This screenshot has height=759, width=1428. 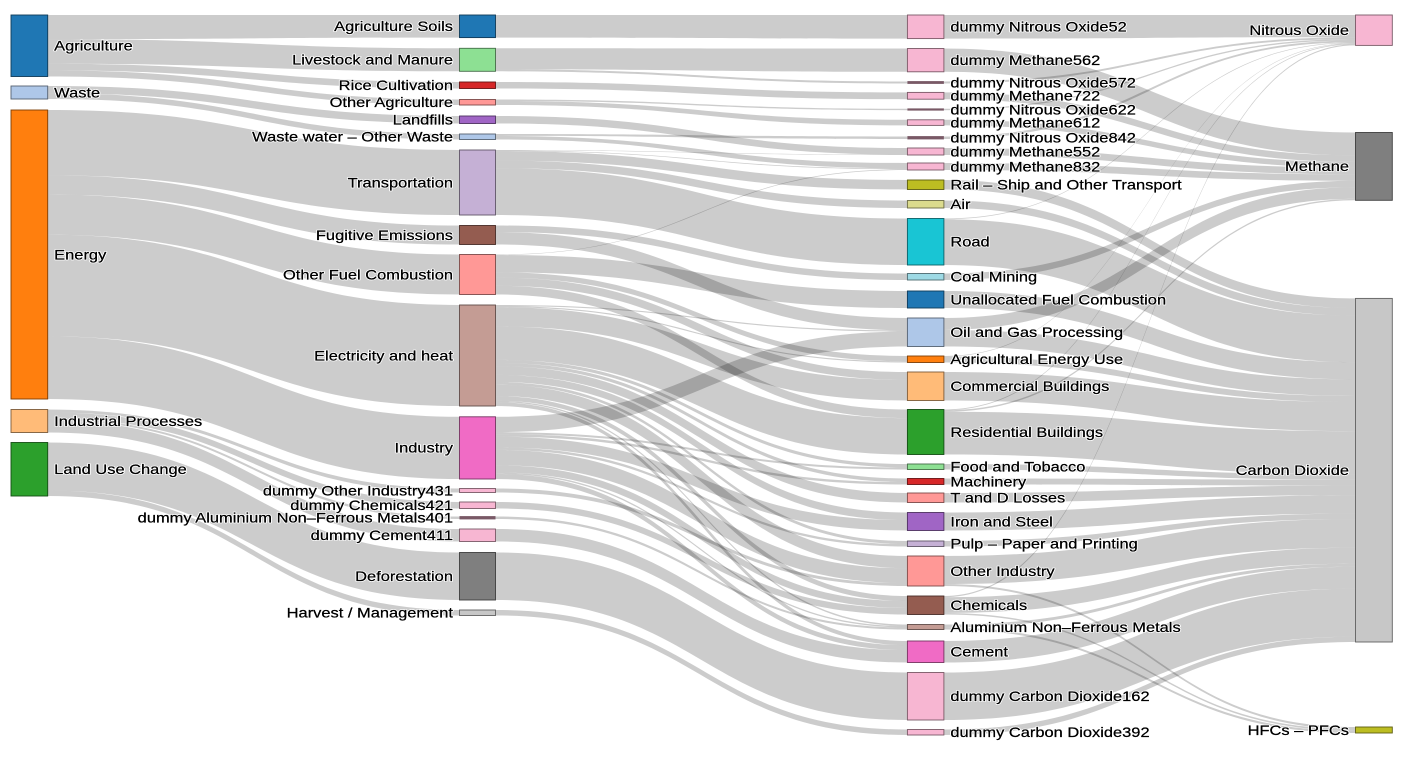 What do you see at coordinates (368, 274) in the screenshot?
I see `svg-text: Other Fuel Combustion` at bounding box center [368, 274].